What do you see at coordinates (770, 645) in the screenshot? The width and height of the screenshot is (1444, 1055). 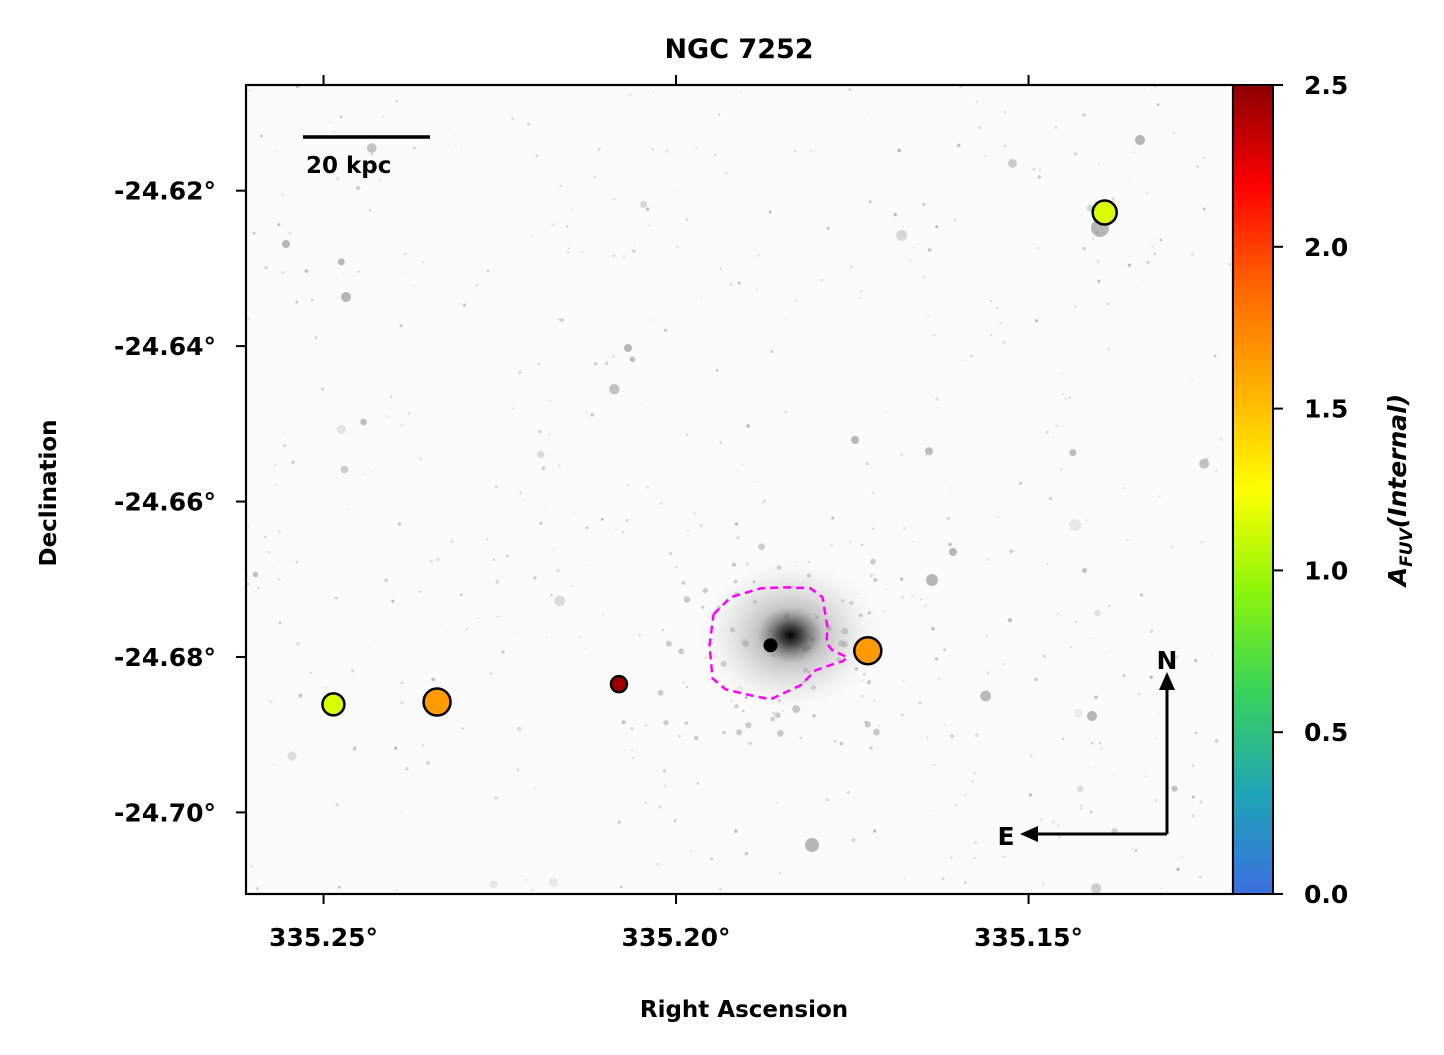 I see `galaxy-core` at bounding box center [770, 645].